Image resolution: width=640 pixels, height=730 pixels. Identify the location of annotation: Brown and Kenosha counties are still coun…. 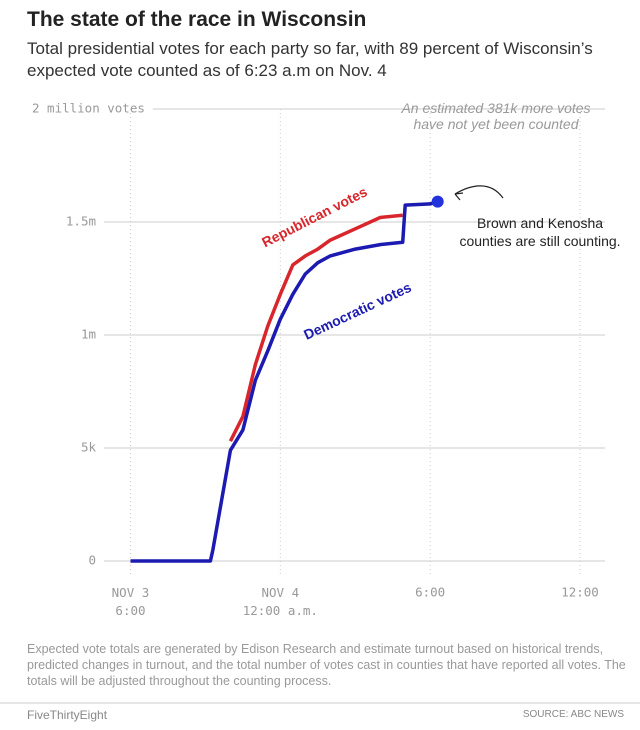
(539, 232).